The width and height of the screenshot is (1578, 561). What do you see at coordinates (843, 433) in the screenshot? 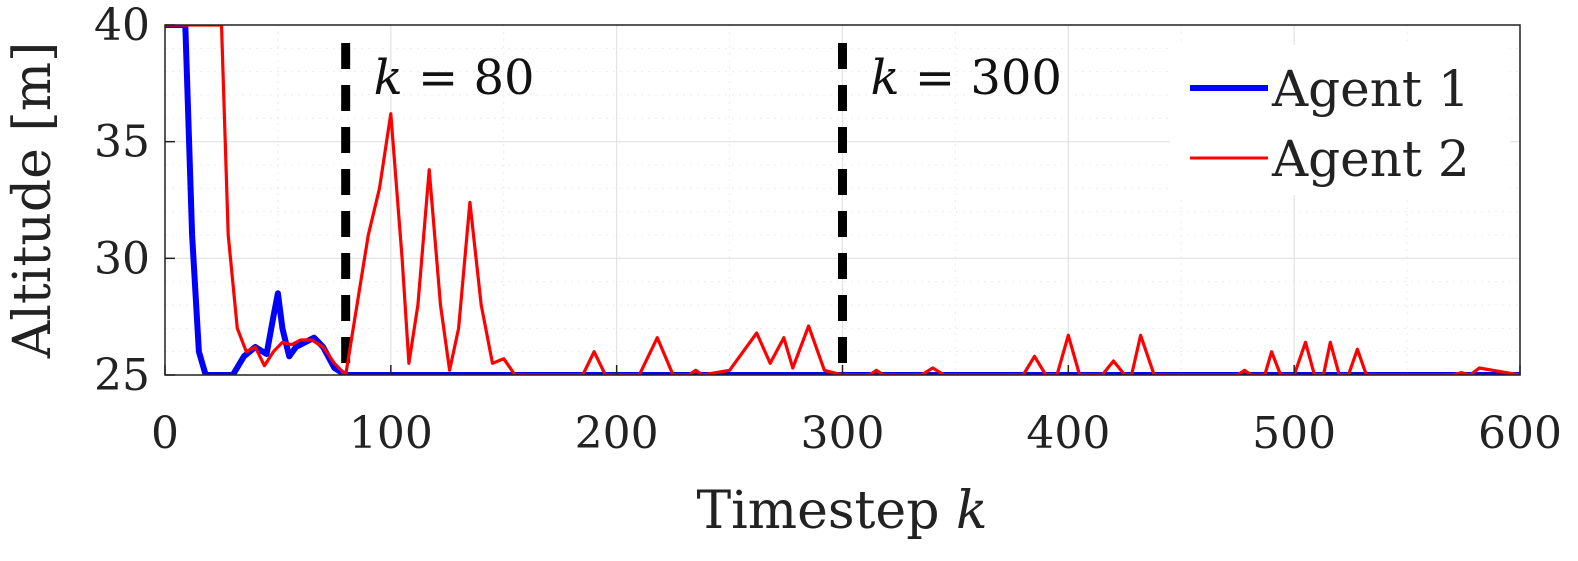
I see `x-tick-label: 300` at bounding box center [843, 433].